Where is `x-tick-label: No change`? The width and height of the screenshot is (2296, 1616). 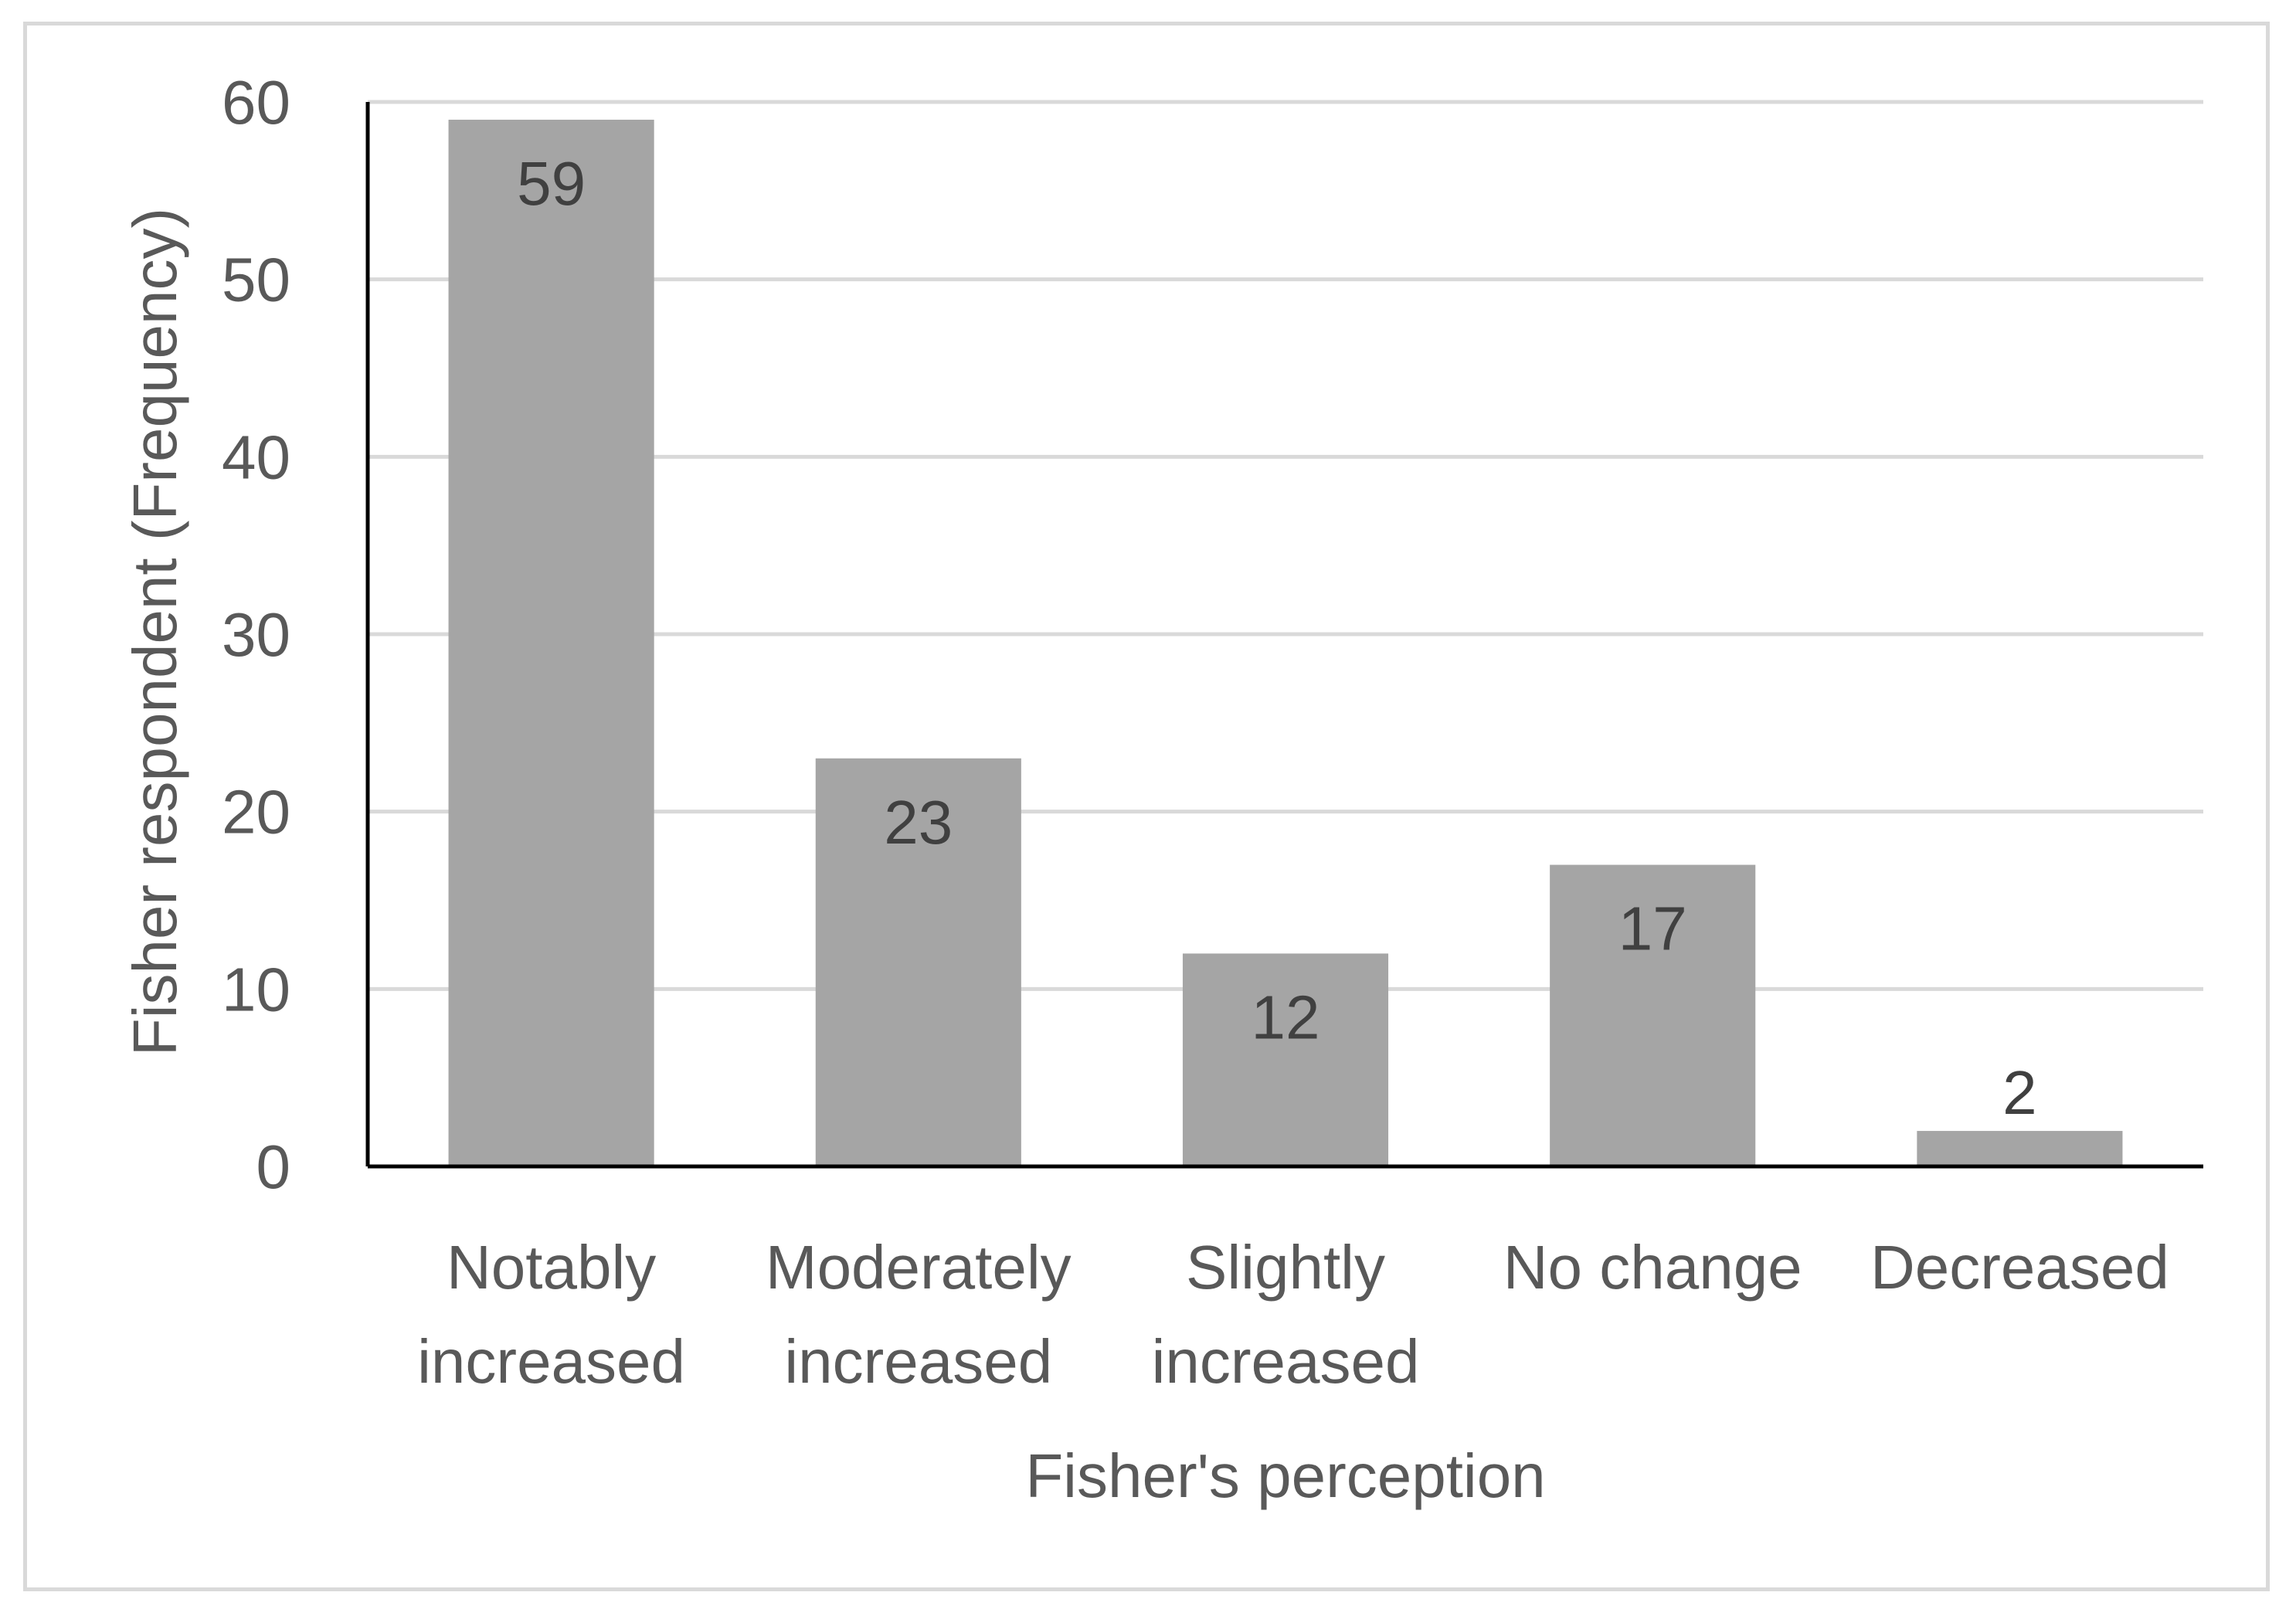 x-tick-label: No change is located at coordinates (1652, 1267).